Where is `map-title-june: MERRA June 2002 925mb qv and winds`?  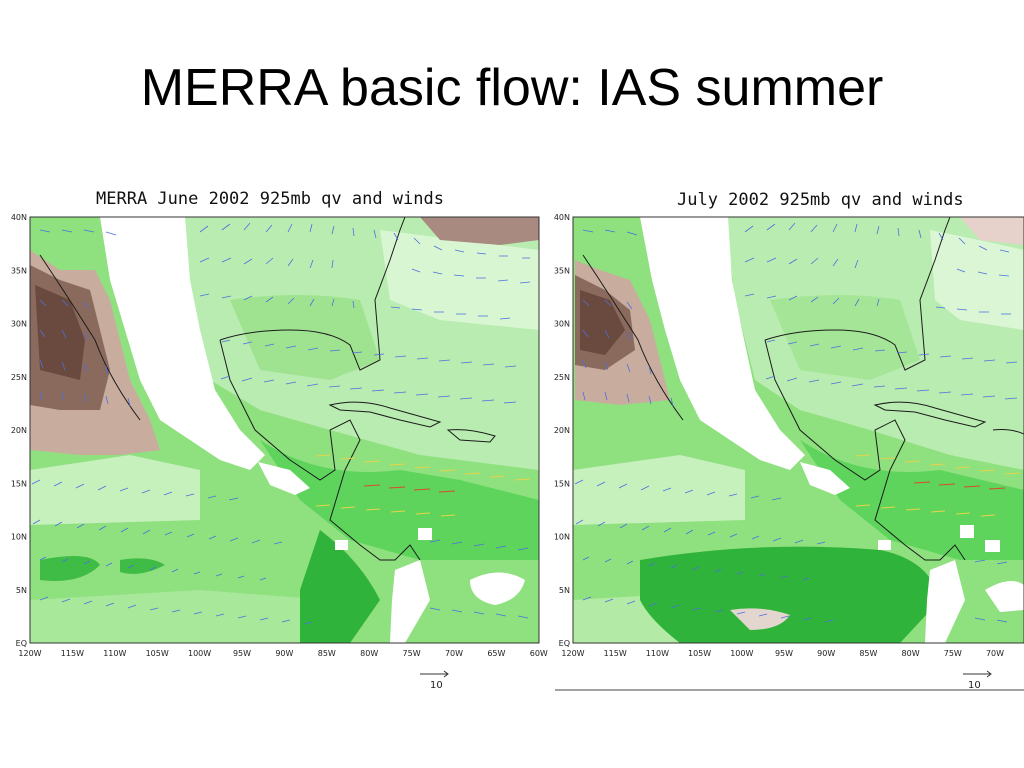
map-title-june: MERRA June 2002 925mb qv and winds is located at coordinates (270, 199).